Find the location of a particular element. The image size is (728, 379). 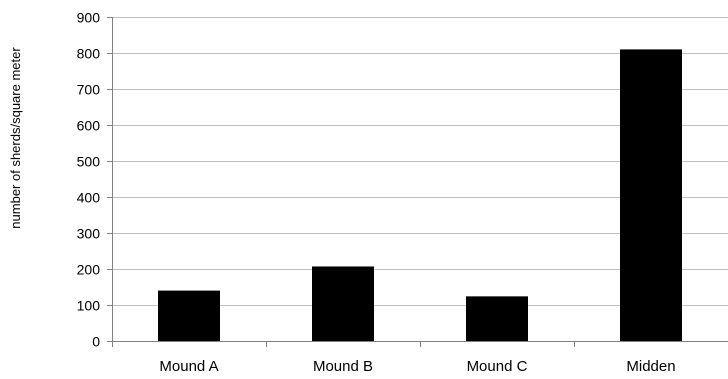

y-tick-label: 0 is located at coordinates (96, 342).